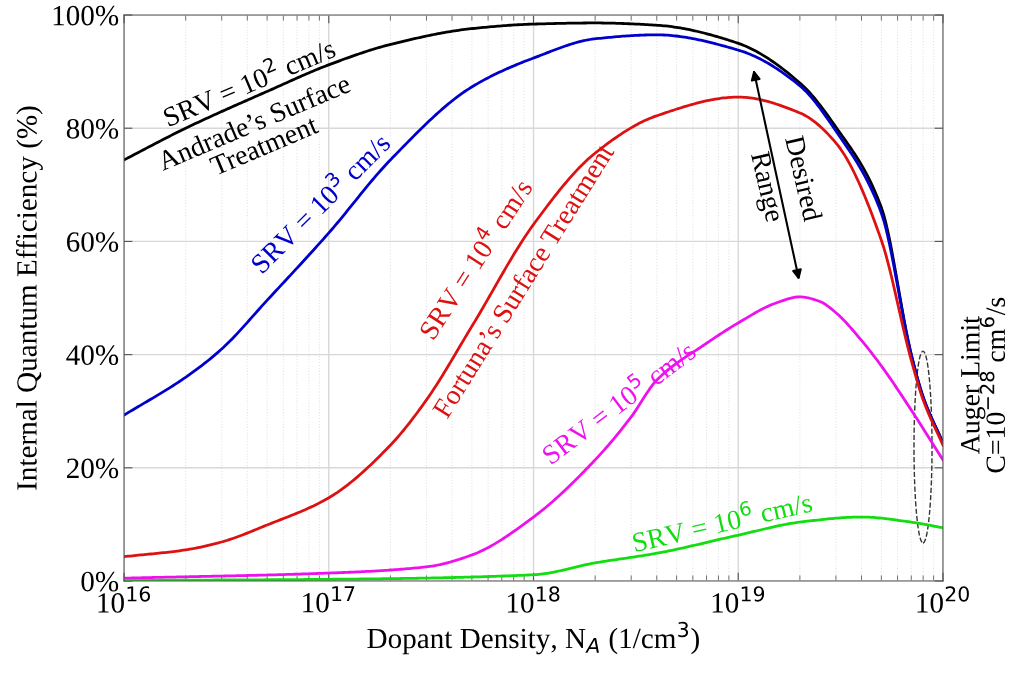  Describe the element at coordinates (92, 355) in the screenshot. I see `y-tick-label: 40%` at that location.